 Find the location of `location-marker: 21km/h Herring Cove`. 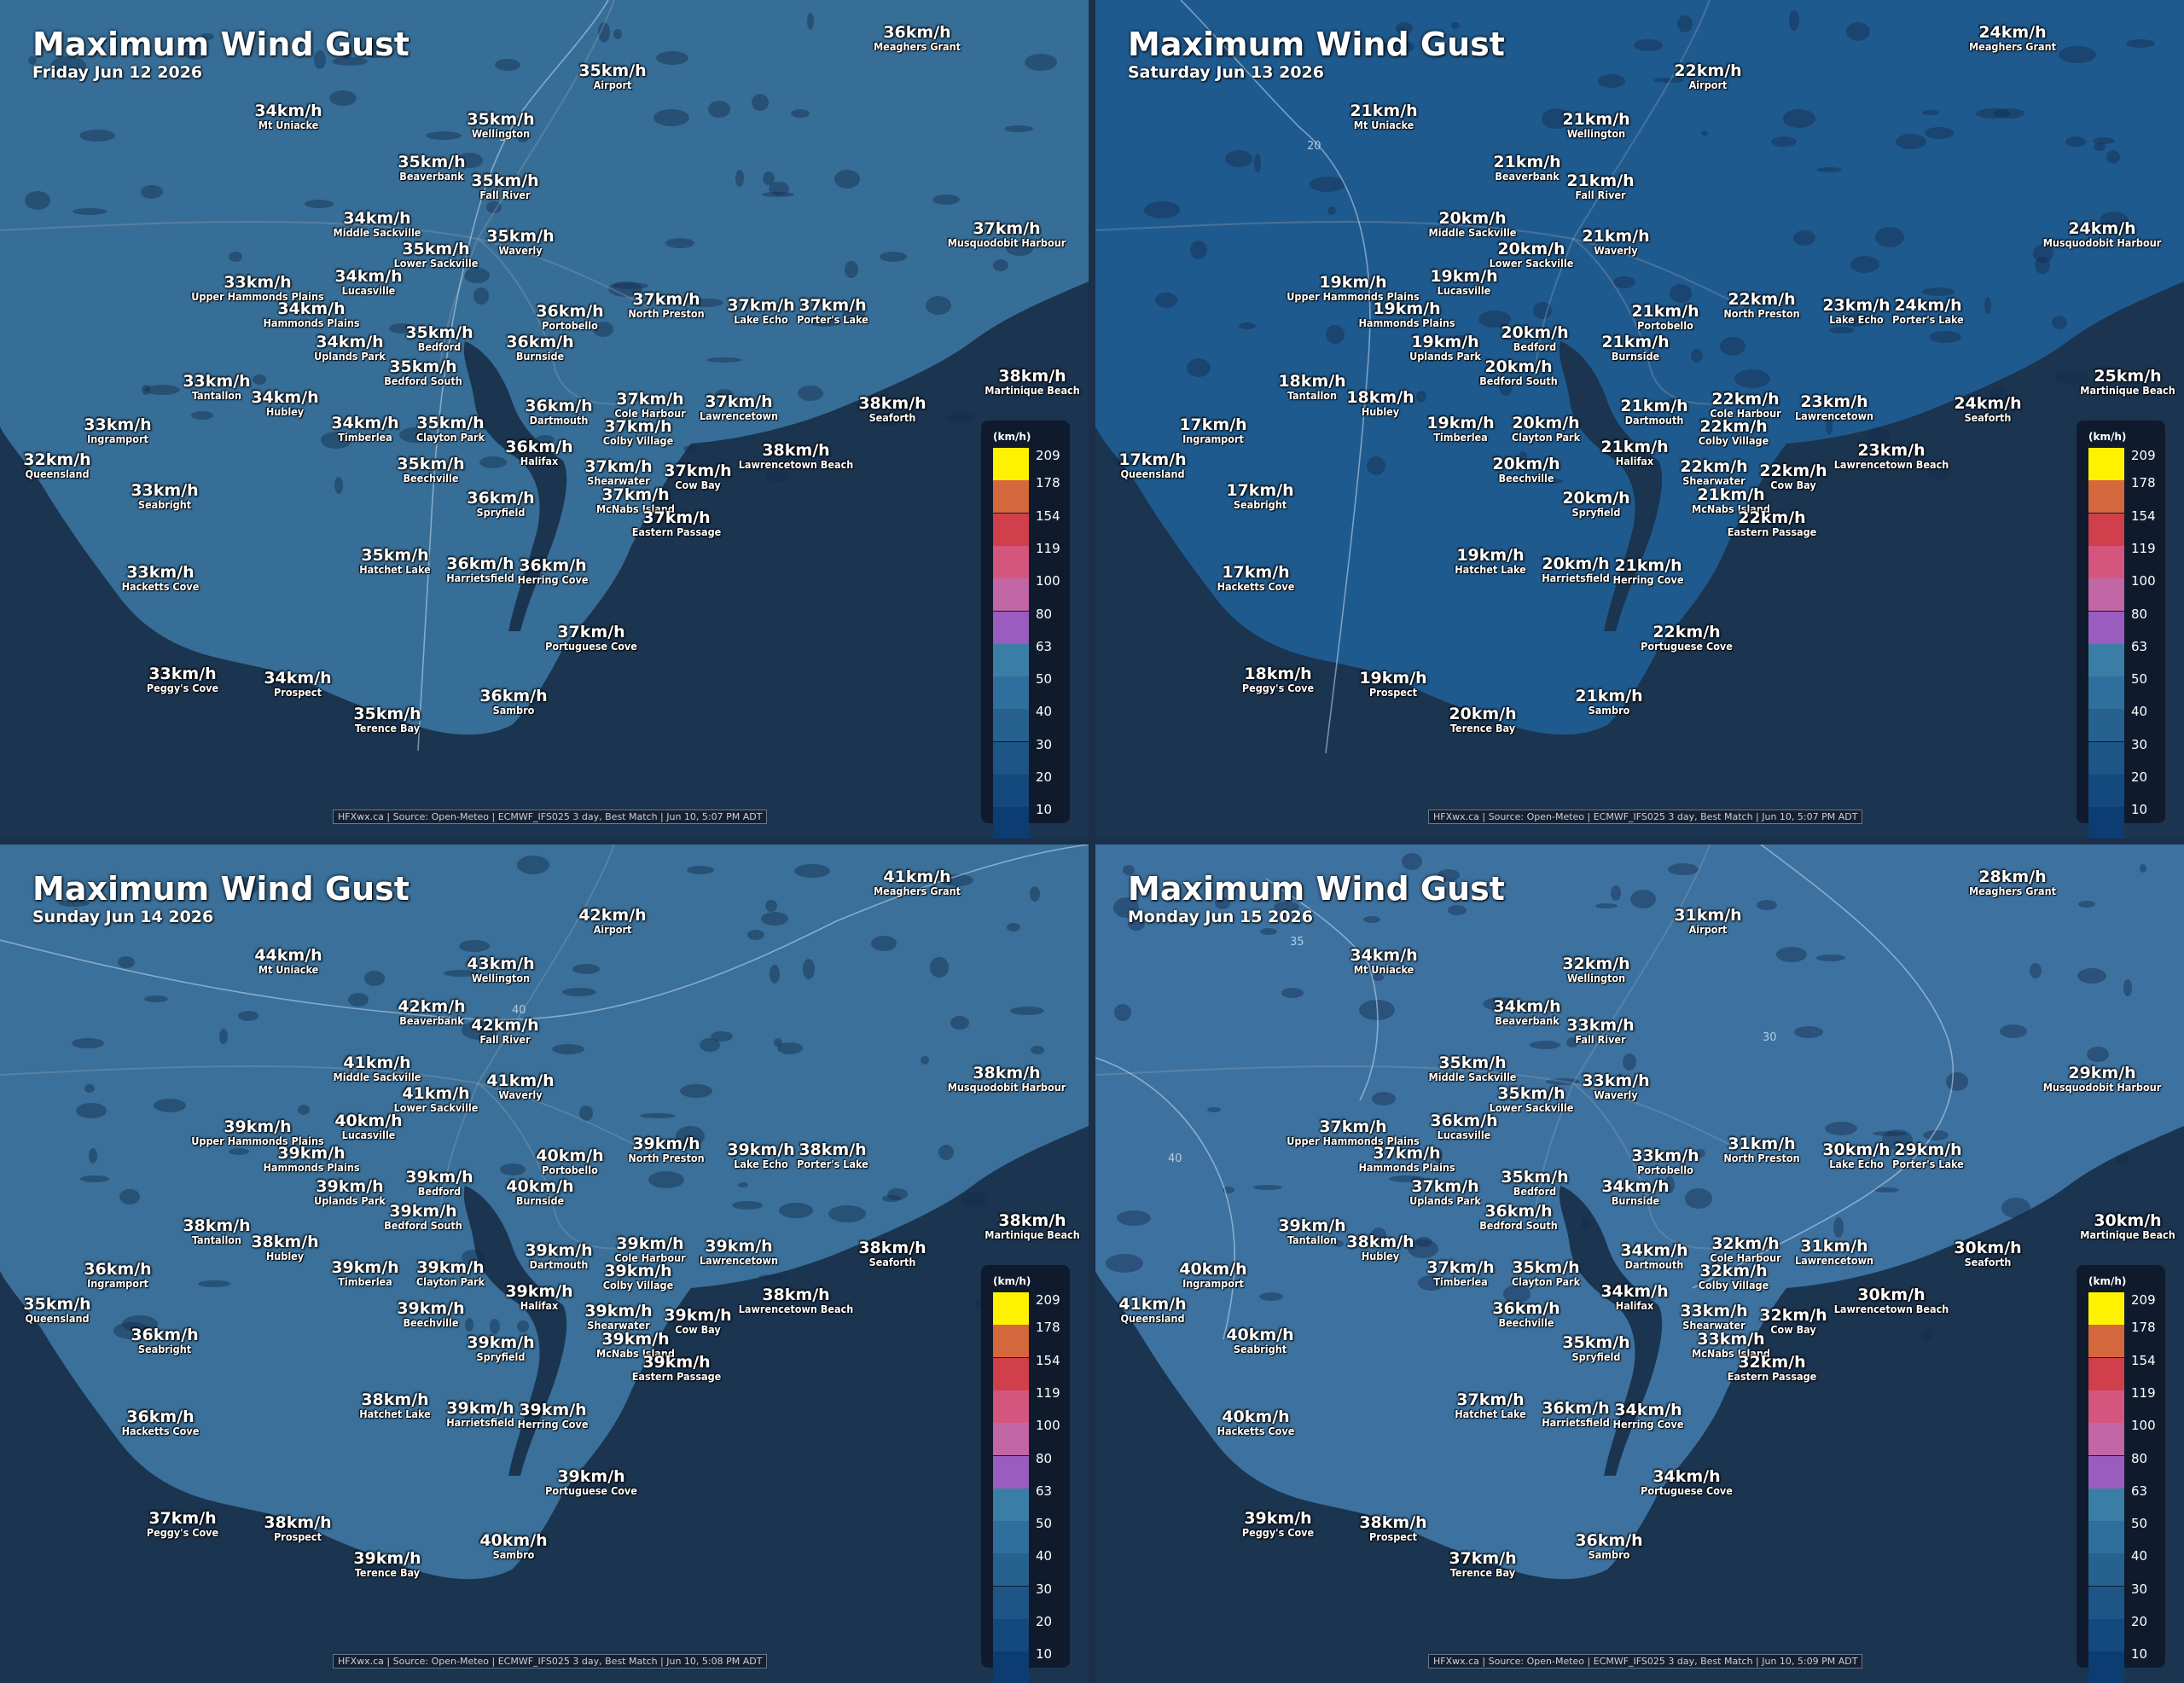

location-marker: 21km/h Herring Cove is located at coordinates (1648, 571).